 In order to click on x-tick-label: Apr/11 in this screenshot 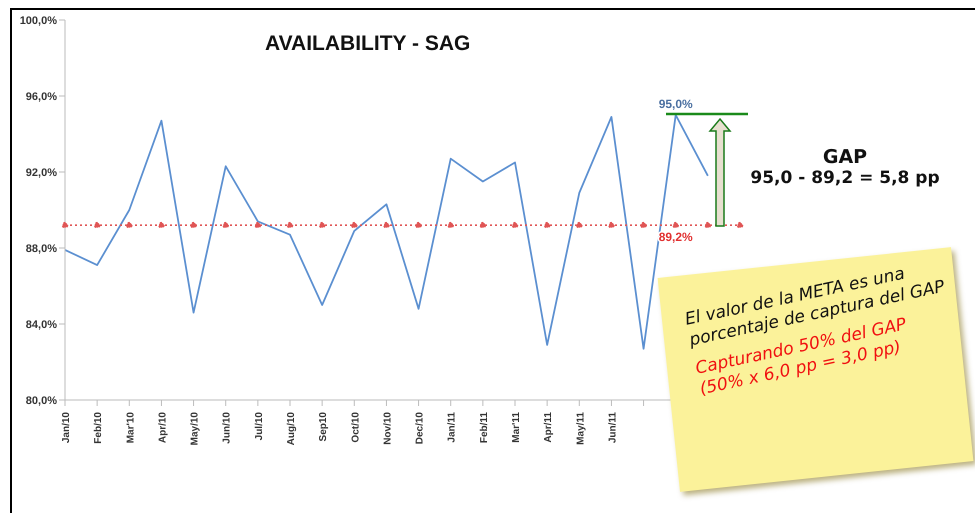, I will do `click(548, 427)`.